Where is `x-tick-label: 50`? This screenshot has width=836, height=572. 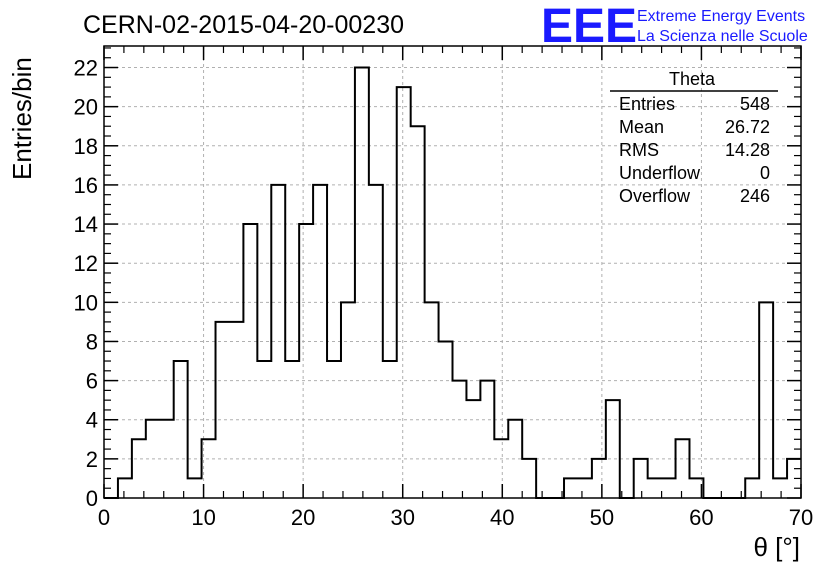 x-tick-label: 50 is located at coordinates (602, 517).